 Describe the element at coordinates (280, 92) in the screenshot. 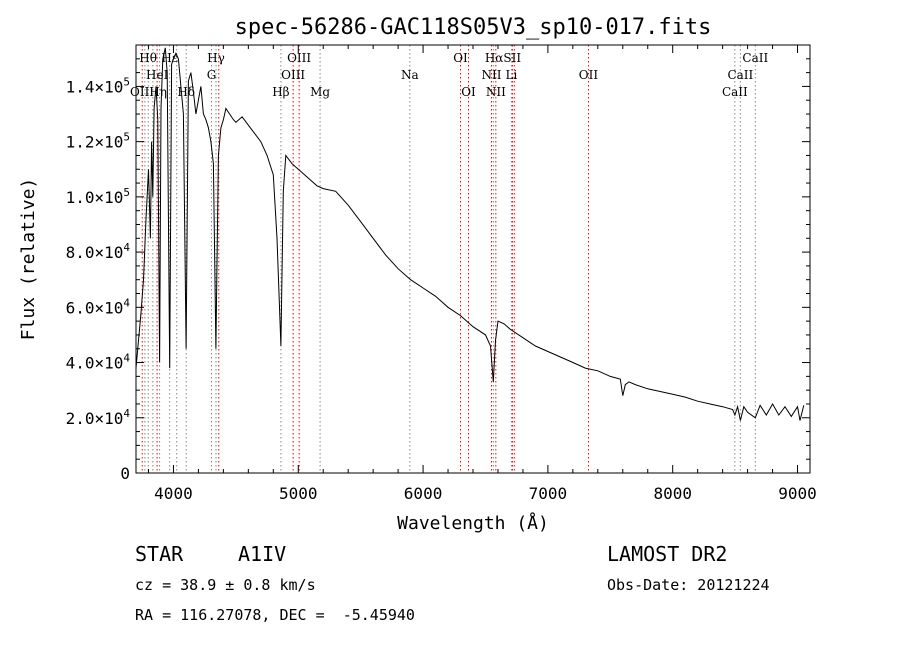

I see `line-label: Hβ` at that location.